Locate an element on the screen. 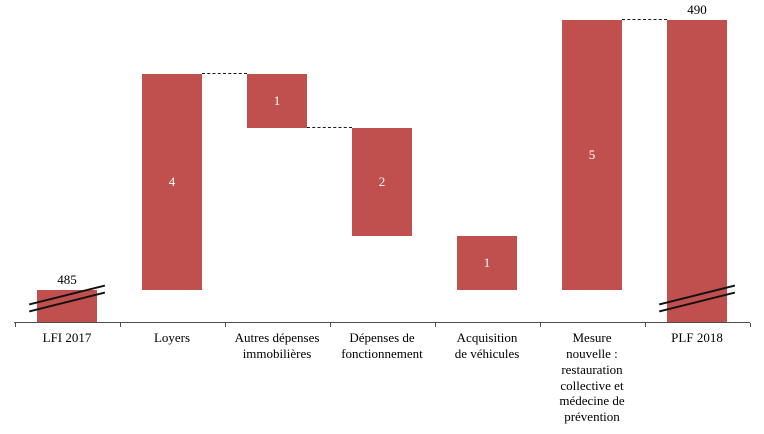  x-axis-label-acquisition-de-vehicules: Acquisition de véhicules is located at coordinates (487, 345).